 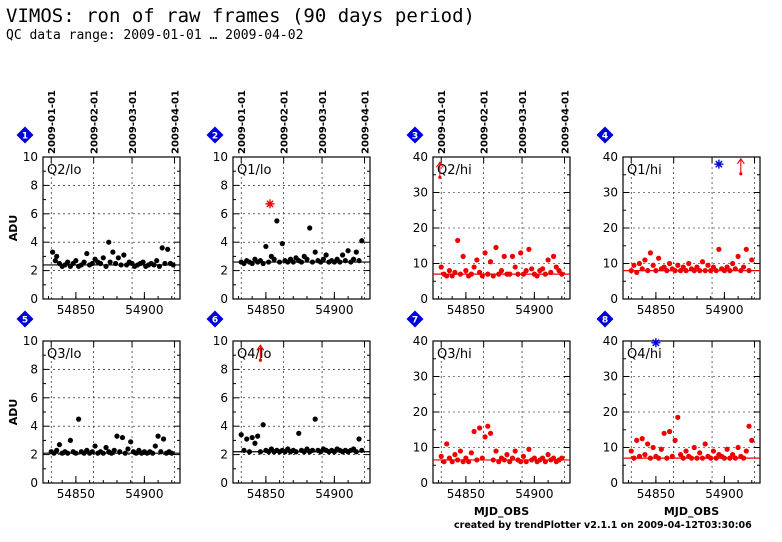 What do you see at coordinates (111, 228) in the screenshot?
I see `plot-frame` at bounding box center [111, 228].